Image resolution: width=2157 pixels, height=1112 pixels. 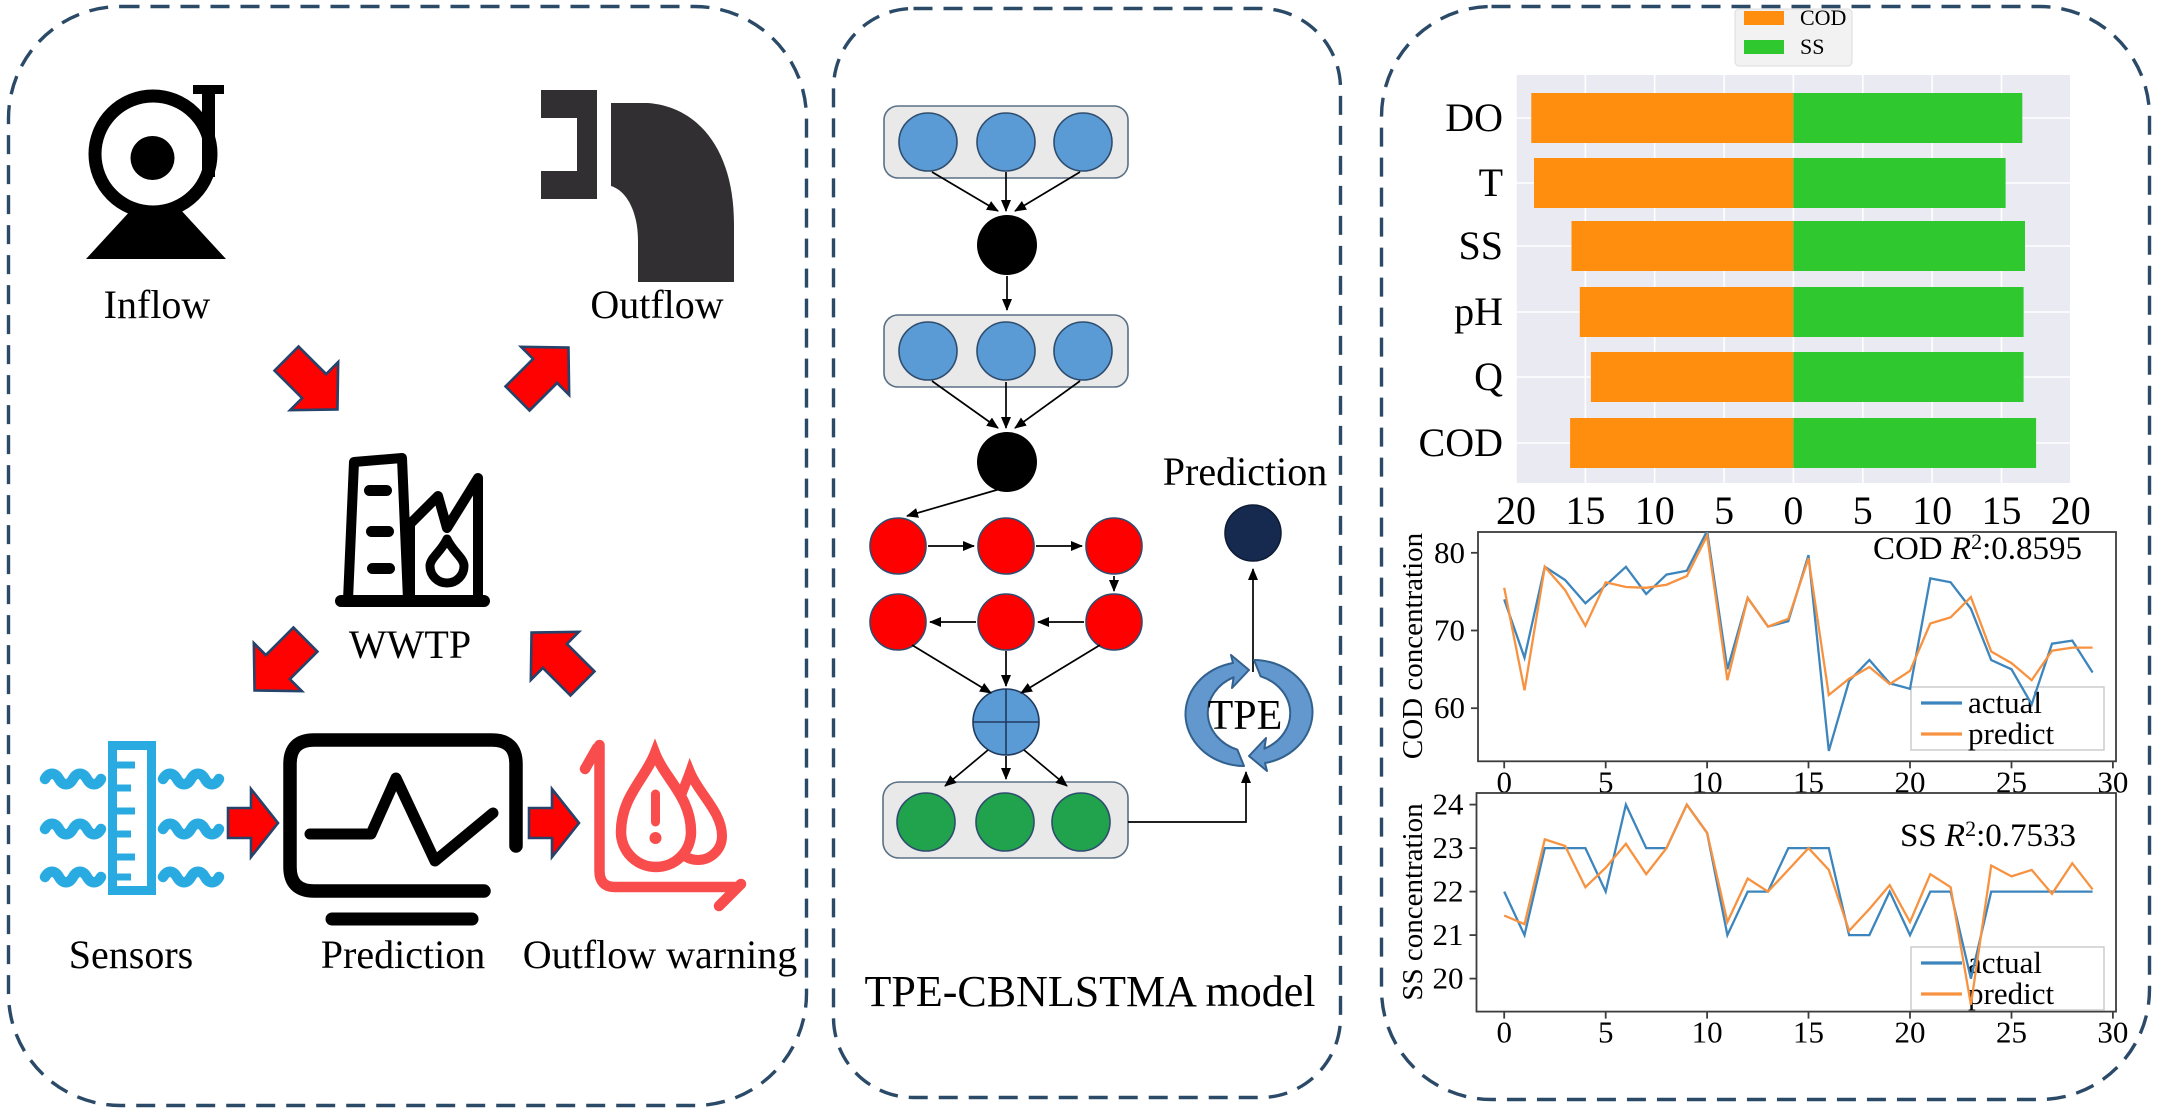 What do you see at coordinates (1449, 630) in the screenshot?
I see `svg-text: 70` at bounding box center [1449, 630].